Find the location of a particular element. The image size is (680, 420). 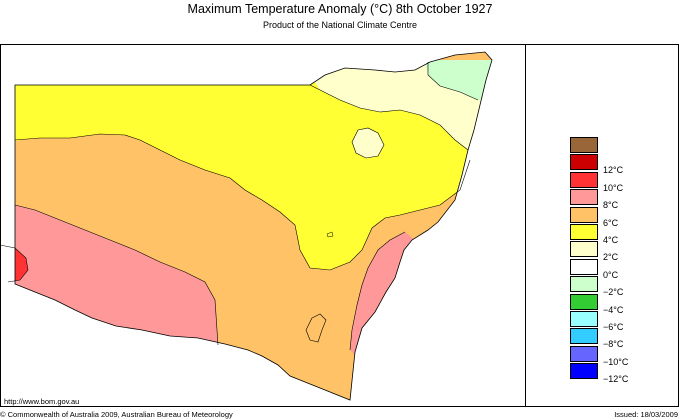

contour-cream-green is located at coordinates (453, 81).